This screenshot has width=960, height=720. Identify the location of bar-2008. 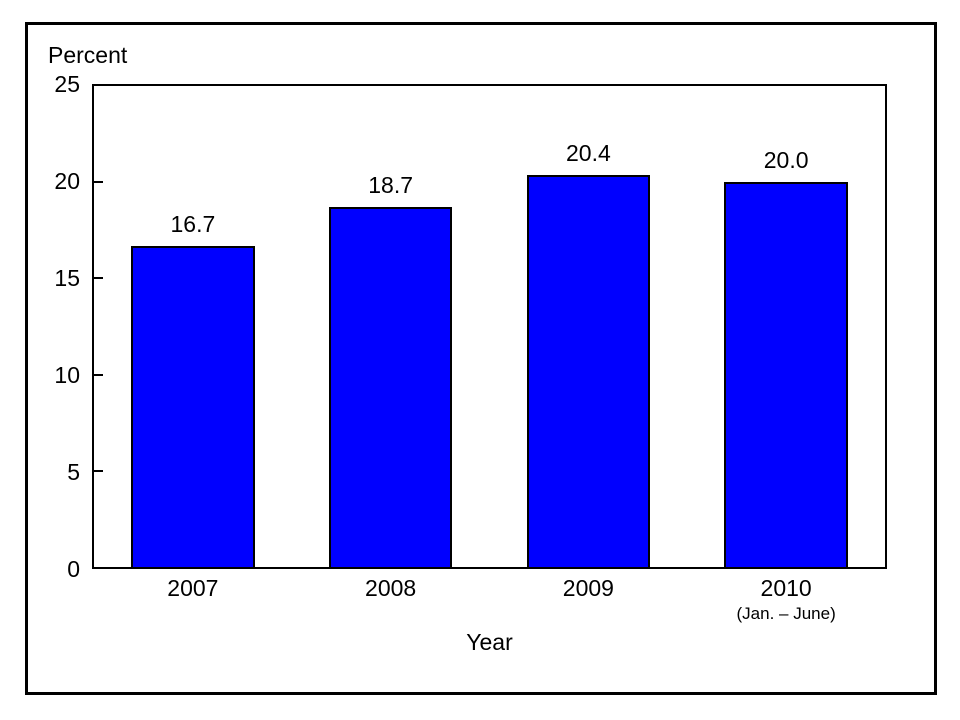
(390, 387).